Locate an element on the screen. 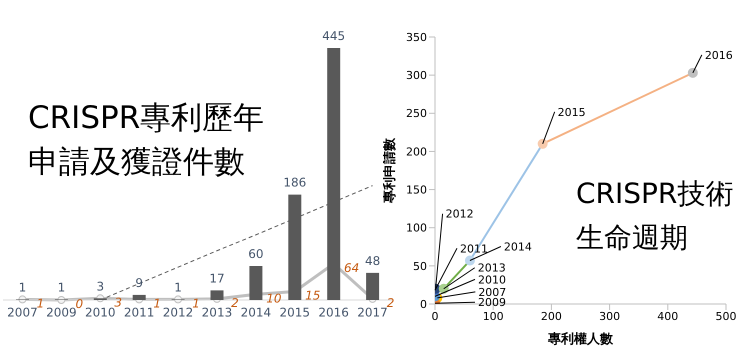  annotation: 2015 is located at coordinates (572, 112).